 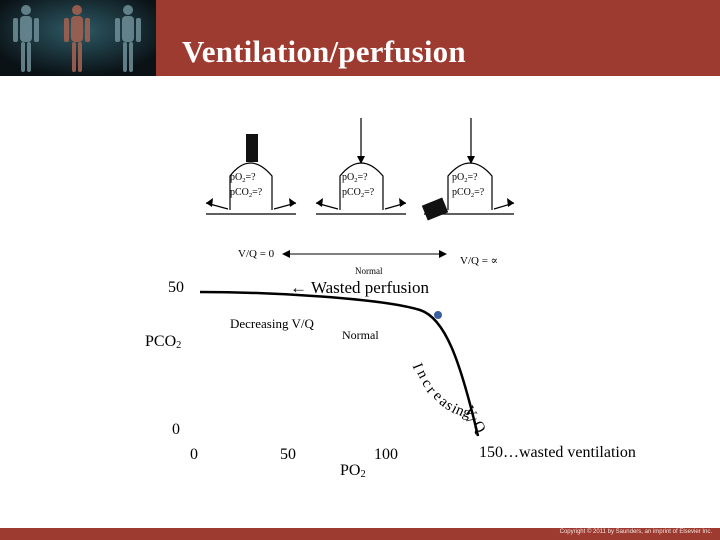 What do you see at coordinates (176, 287) in the screenshot?
I see `y-tick-50: 50` at bounding box center [176, 287].